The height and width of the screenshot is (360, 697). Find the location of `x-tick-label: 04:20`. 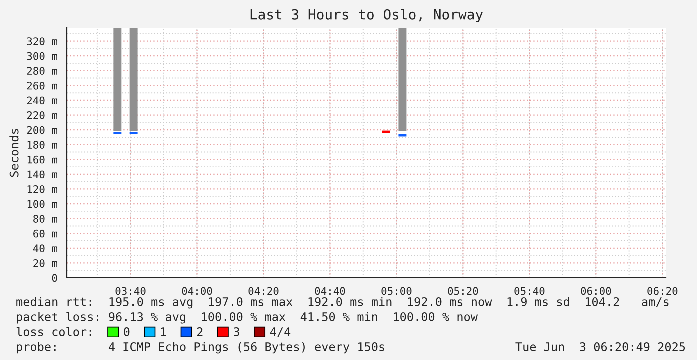

x-tick-label: 04:20 is located at coordinates (263, 291).